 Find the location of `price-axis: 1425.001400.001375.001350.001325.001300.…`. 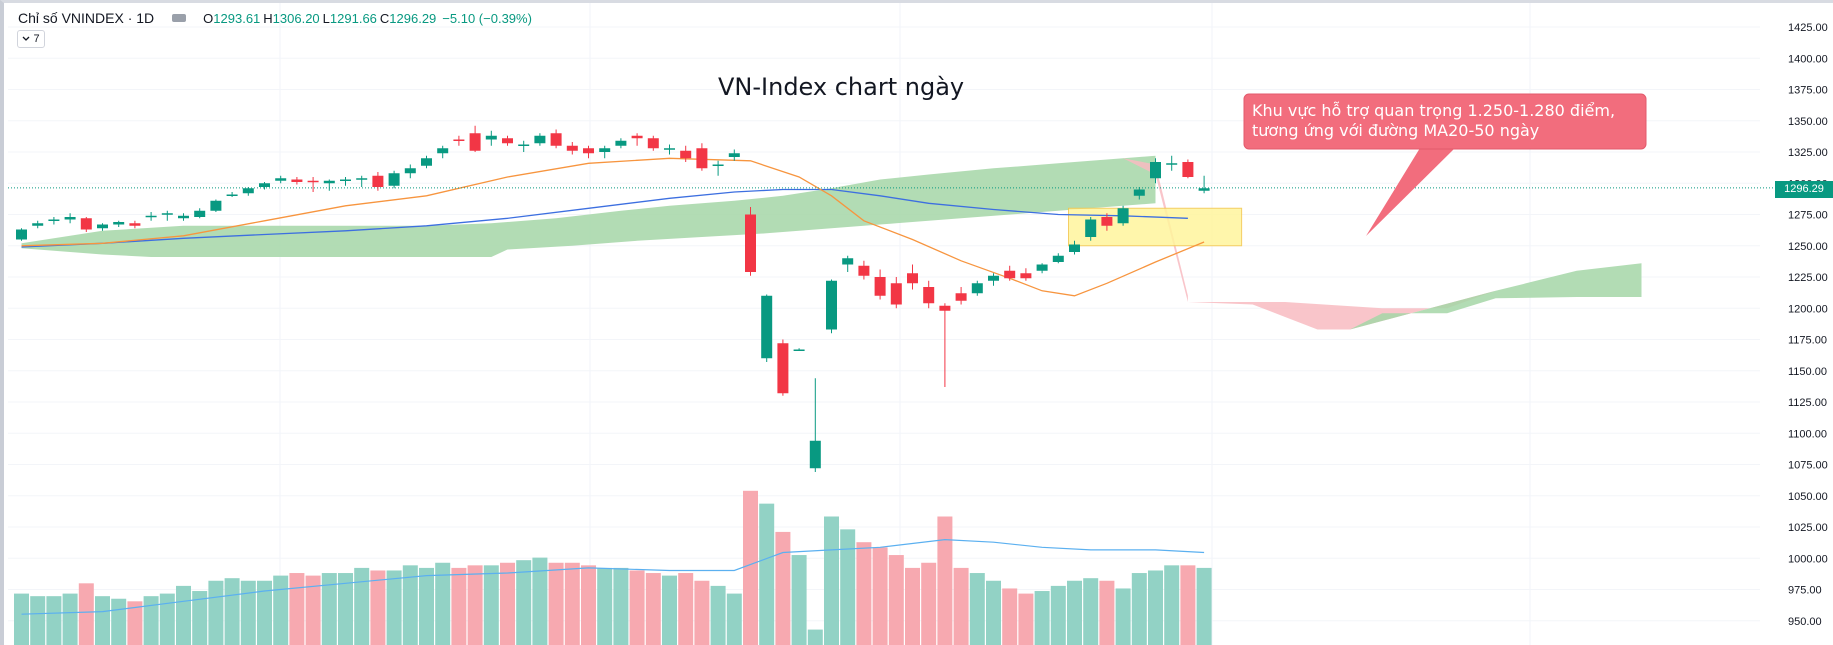

price-axis: 1425.001400.001375.001350.001325.001300.… is located at coordinates (1808, 325).